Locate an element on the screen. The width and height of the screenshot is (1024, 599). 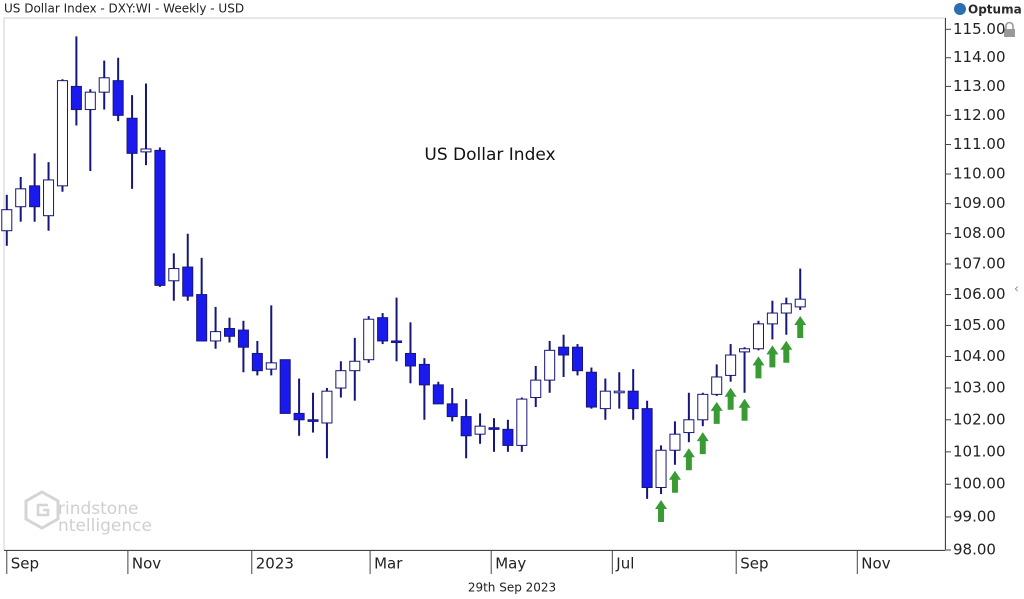
y-axis-line is located at coordinates (945, 284).